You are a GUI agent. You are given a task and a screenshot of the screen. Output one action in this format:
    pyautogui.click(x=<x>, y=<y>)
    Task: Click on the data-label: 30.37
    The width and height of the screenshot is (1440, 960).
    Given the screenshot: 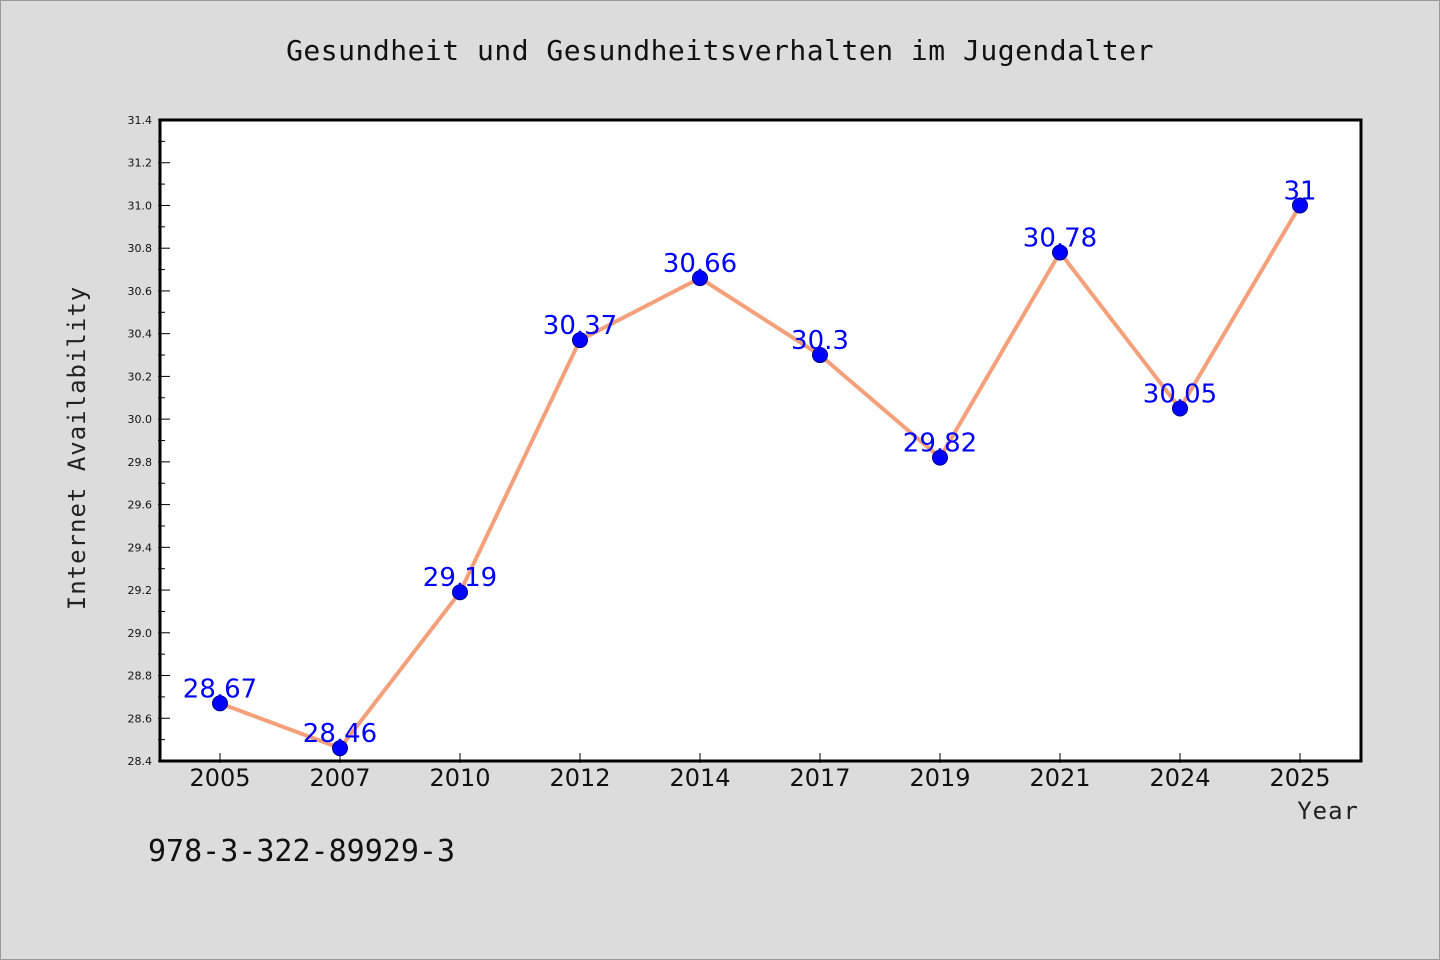 What is the action you would take?
    pyautogui.click(x=580, y=326)
    